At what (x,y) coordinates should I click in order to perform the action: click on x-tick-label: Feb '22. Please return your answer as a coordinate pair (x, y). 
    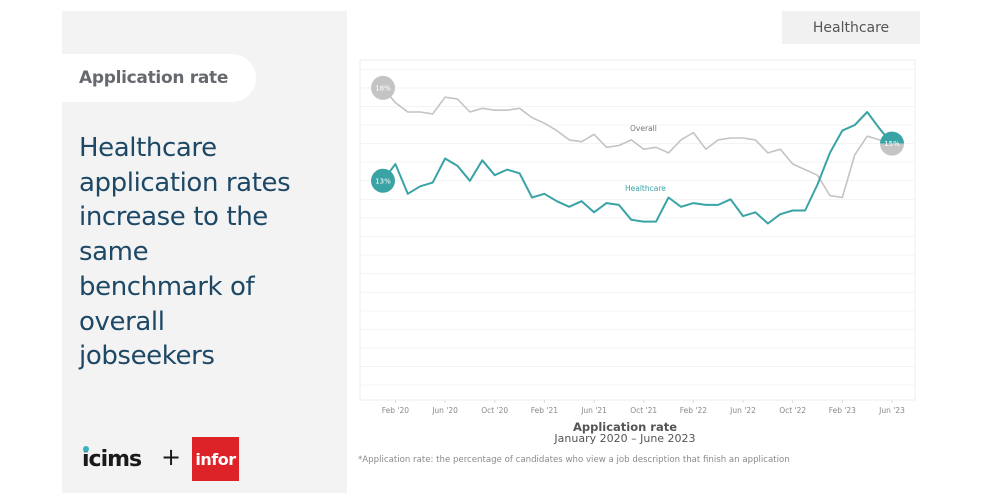
    Looking at the image, I should click on (693, 410).